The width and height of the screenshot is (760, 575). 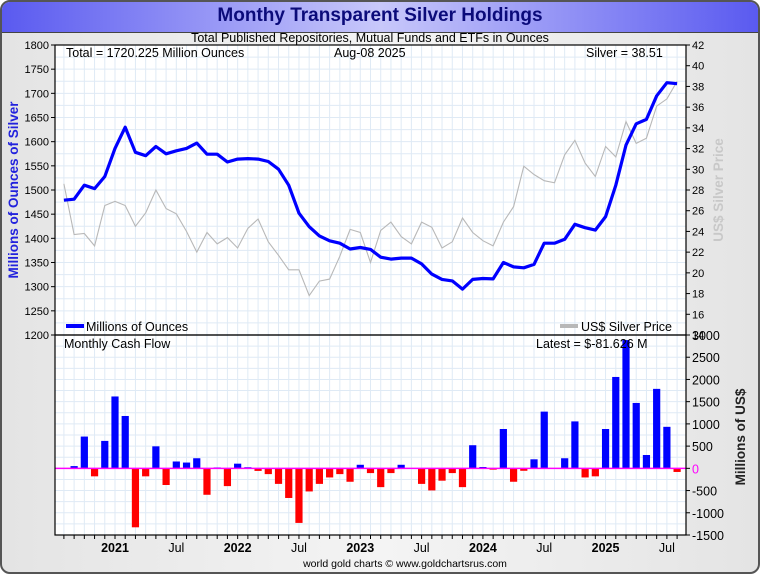 What do you see at coordinates (483, 548) in the screenshot?
I see `x-tick-label: 2024` at bounding box center [483, 548].